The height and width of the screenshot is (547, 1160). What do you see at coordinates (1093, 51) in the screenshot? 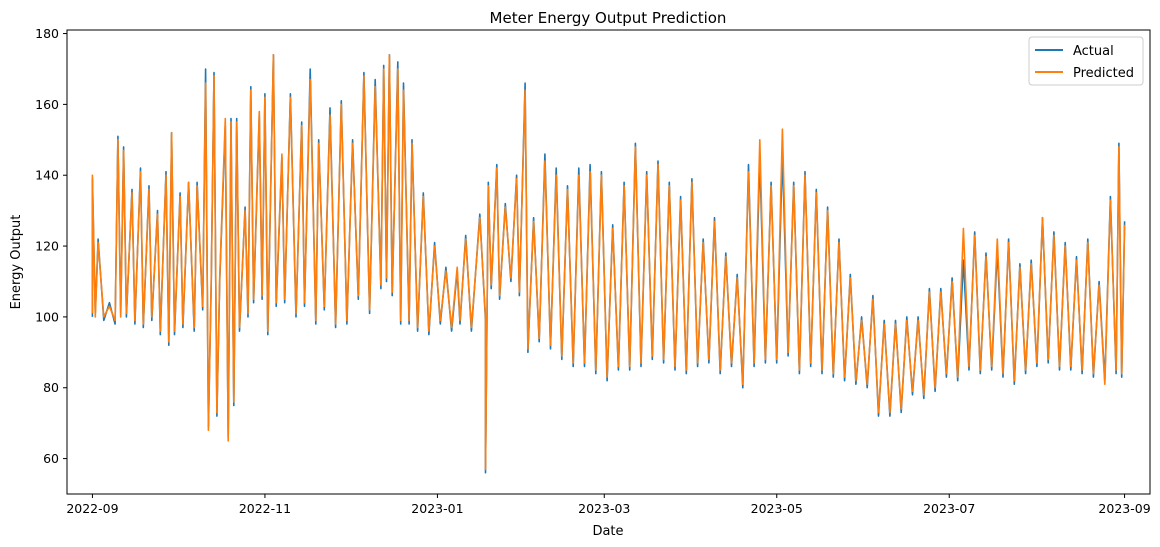
I see `legend-label-actual: Actual` at bounding box center [1093, 51].